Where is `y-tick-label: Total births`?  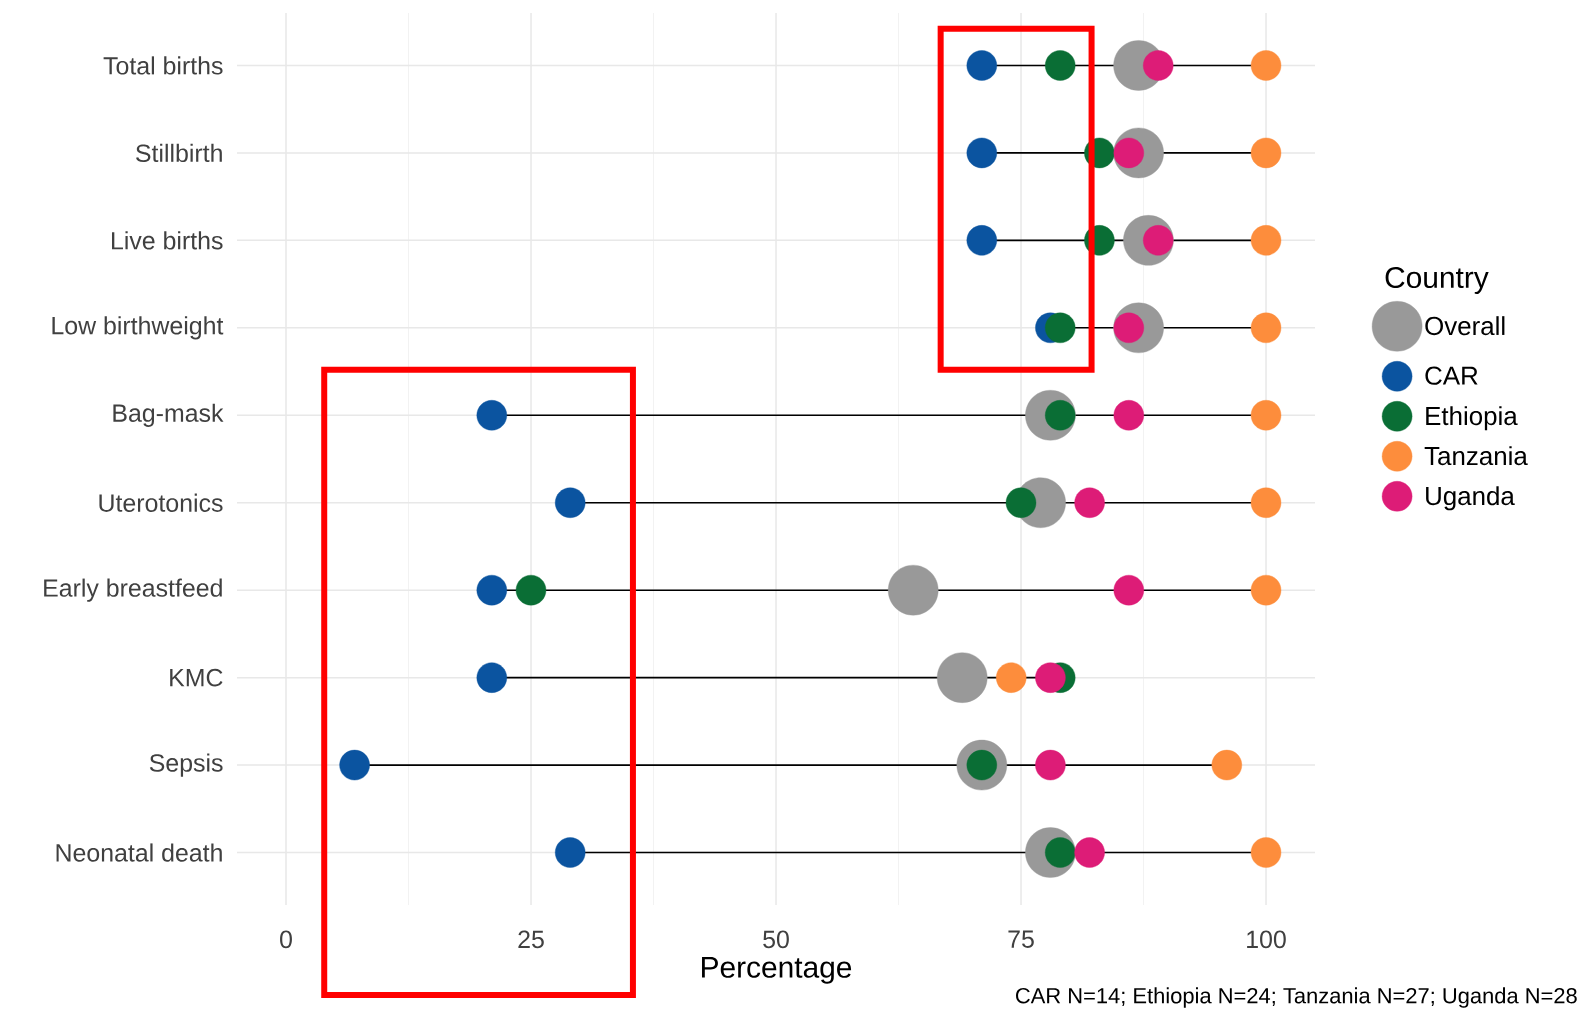 y-tick-label: Total births is located at coordinates (163, 65).